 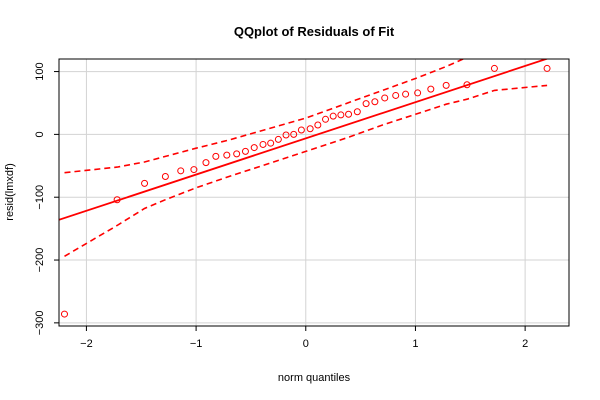 What do you see at coordinates (525, 344) in the screenshot?
I see `x-tick-label: 2` at bounding box center [525, 344].